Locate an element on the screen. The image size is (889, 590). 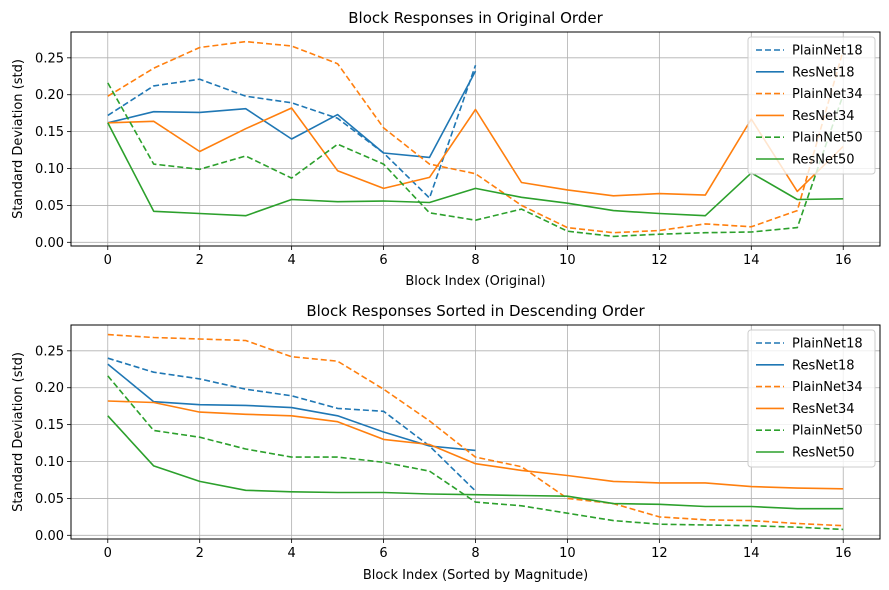
chart-title: Block Responses in Original Order is located at coordinates (475, 18).